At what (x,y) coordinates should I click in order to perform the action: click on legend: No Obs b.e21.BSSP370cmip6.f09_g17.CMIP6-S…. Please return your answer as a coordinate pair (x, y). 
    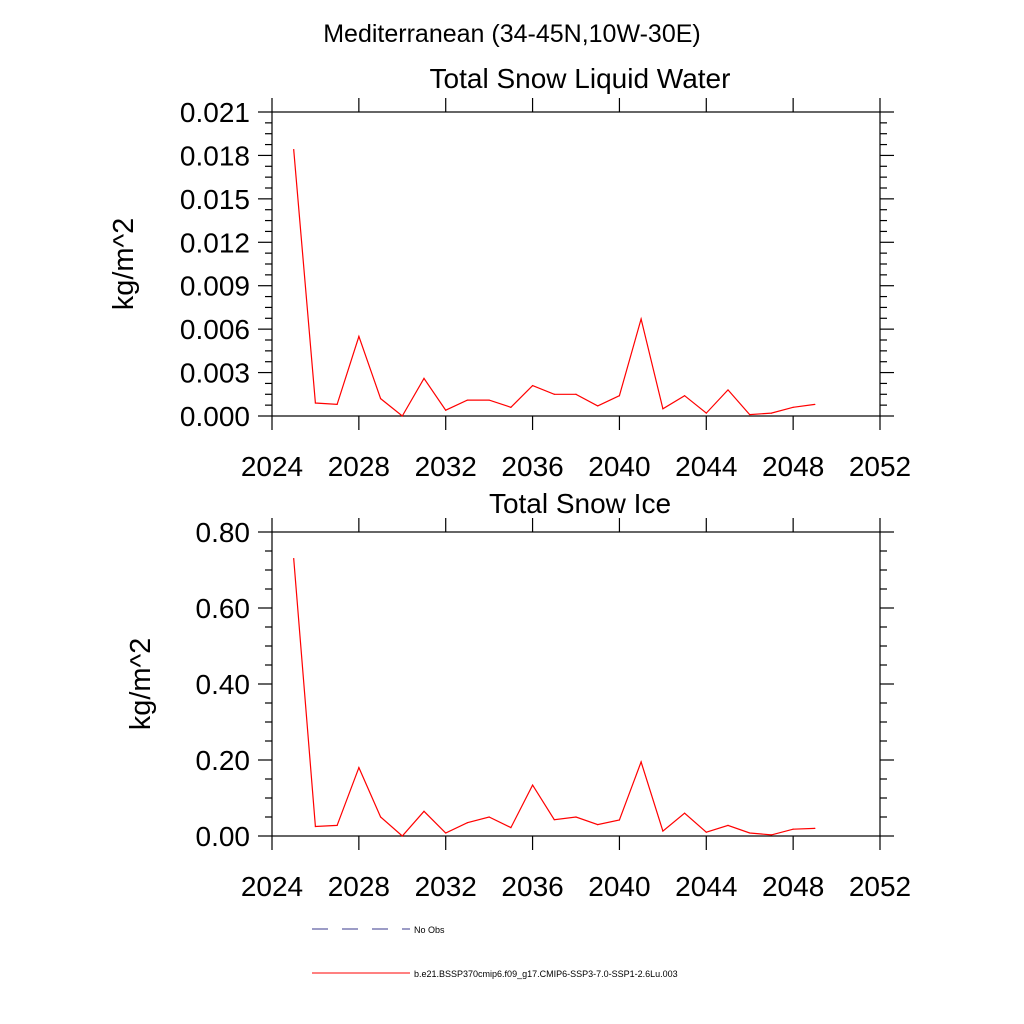
    Looking at the image, I should click on (495, 952).